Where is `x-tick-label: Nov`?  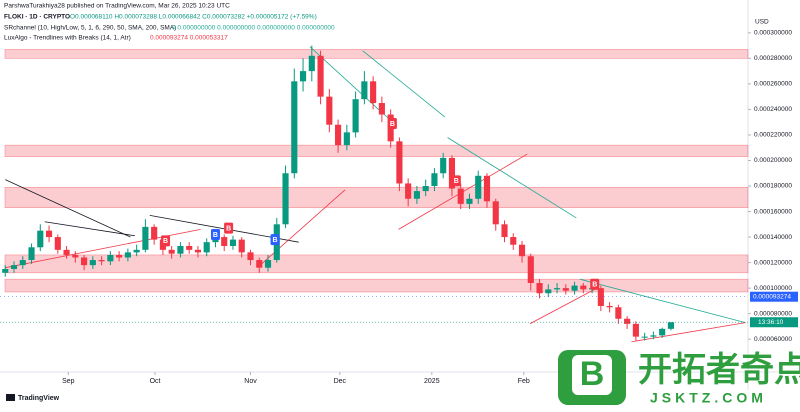 x-tick-label: Nov is located at coordinates (250, 381).